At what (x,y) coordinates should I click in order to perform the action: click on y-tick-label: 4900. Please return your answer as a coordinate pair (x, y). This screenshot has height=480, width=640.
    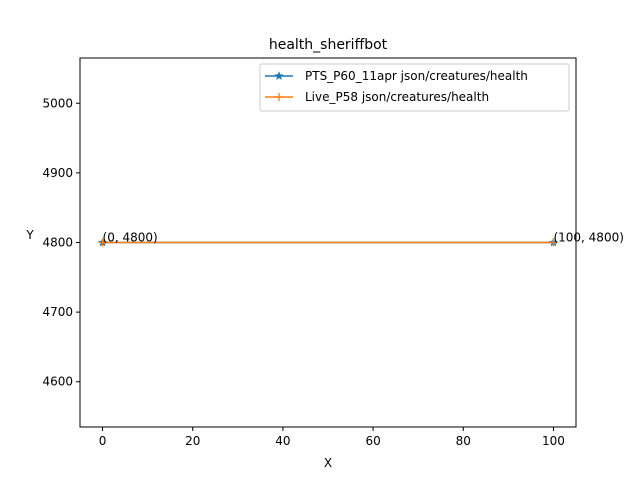
    Looking at the image, I should click on (57, 173).